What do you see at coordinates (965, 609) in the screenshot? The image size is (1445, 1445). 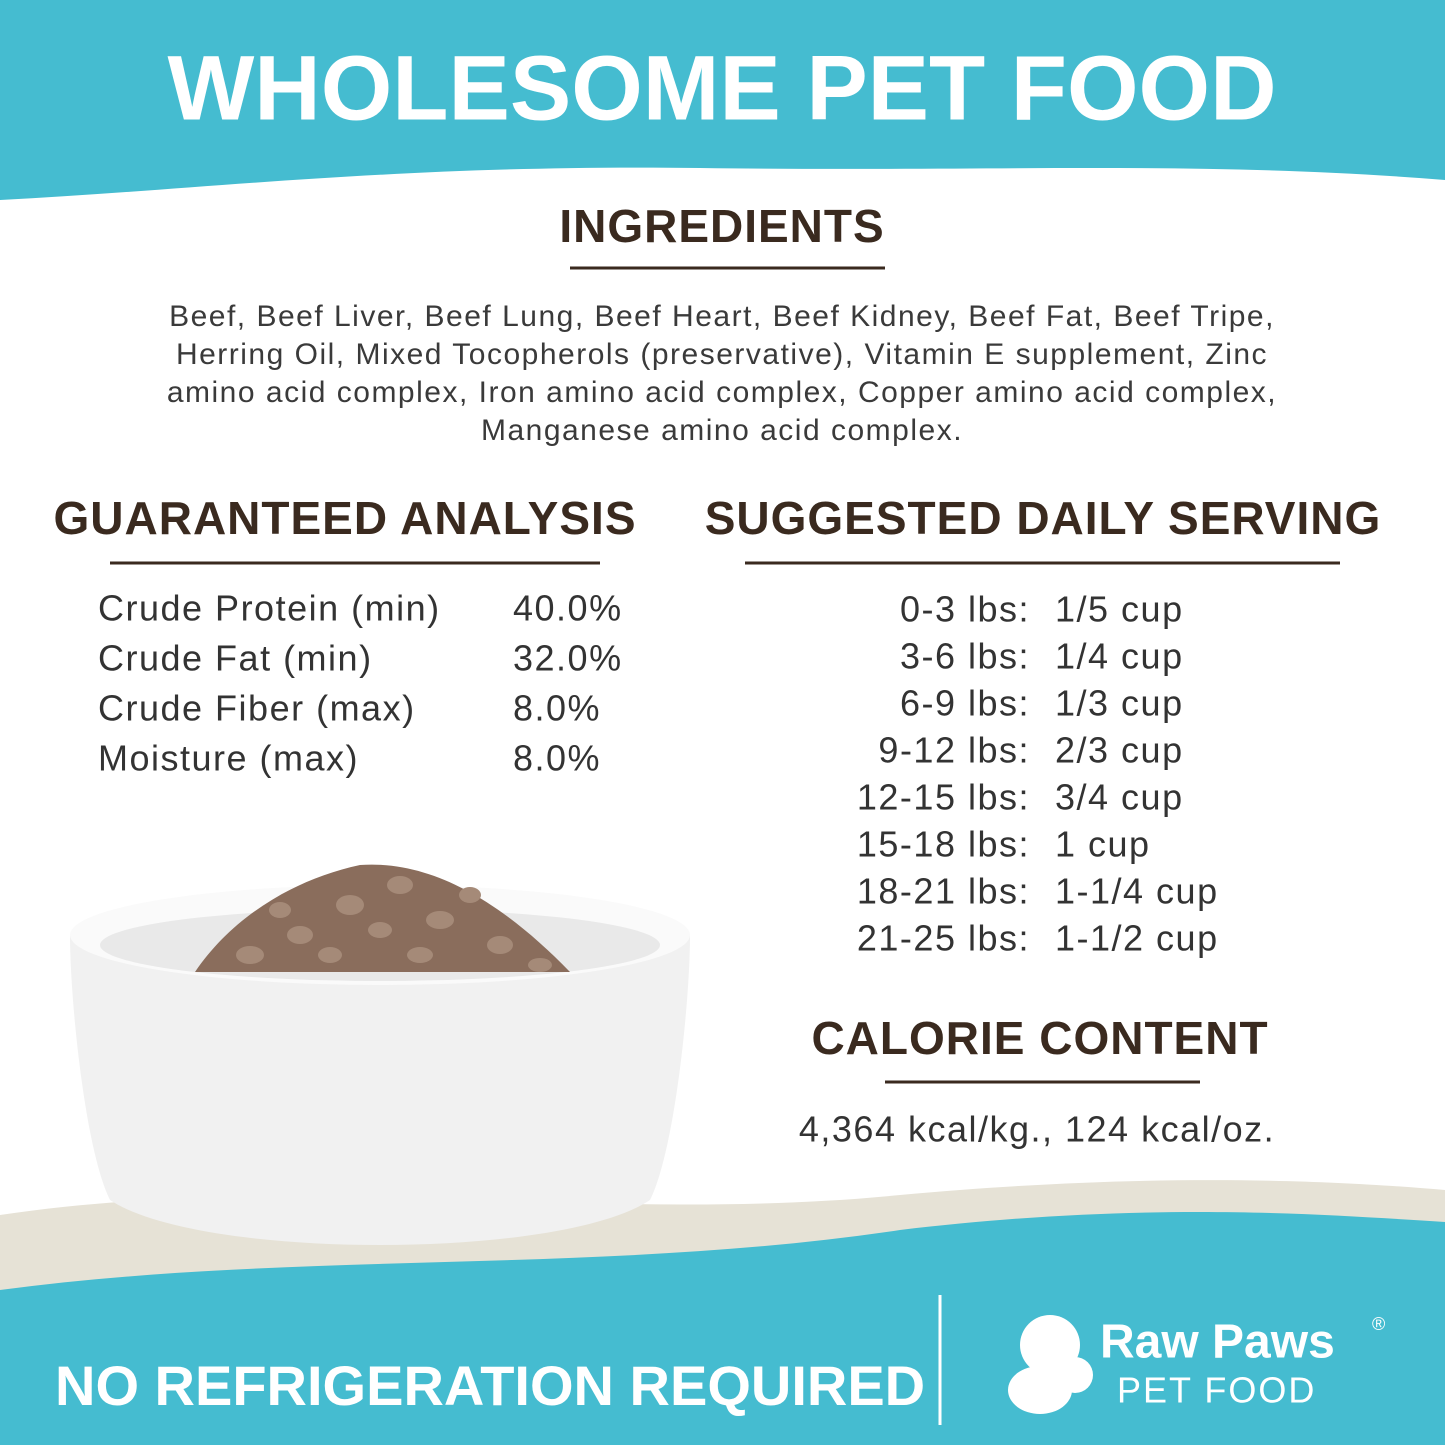 I see `serving-weight: 0-3 lbs:` at bounding box center [965, 609].